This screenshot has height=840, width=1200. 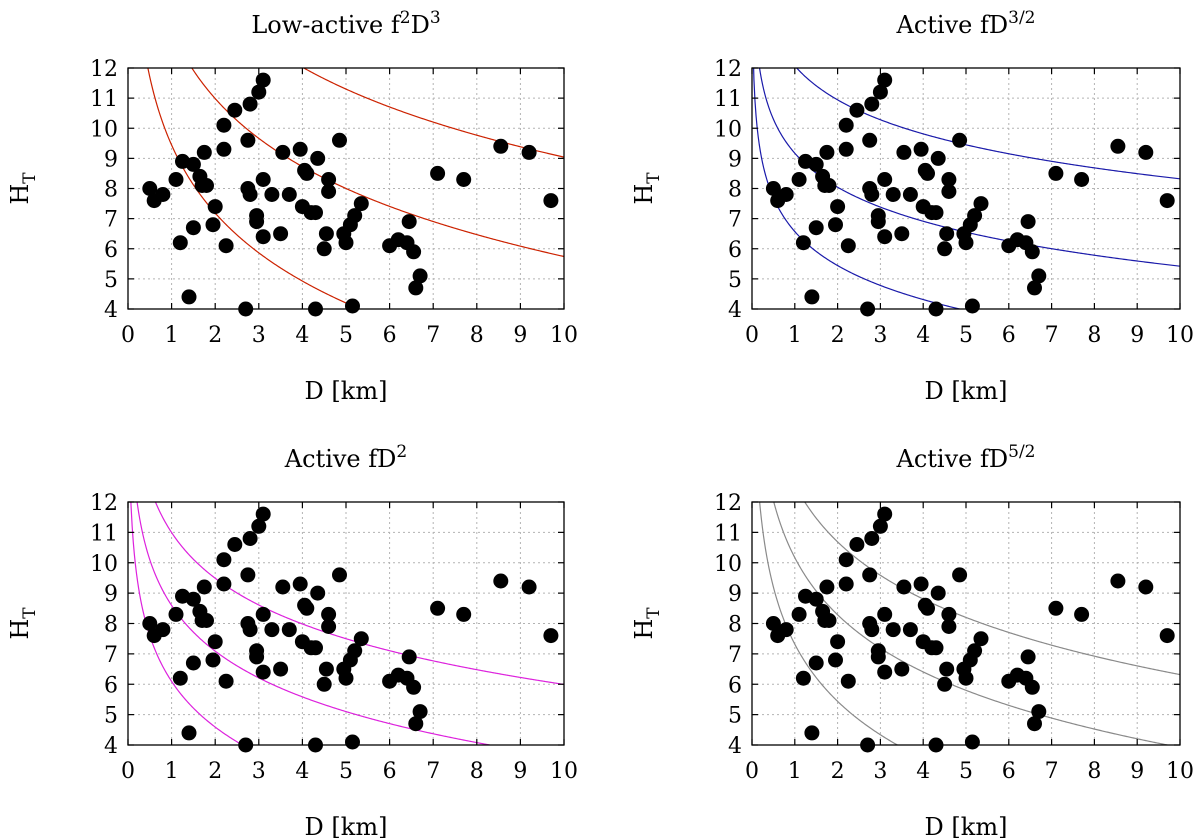 What do you see at coordinates (647, 188) in the screenshot?
I see `y-axis-label: HT` at bounding box center [647, 188].